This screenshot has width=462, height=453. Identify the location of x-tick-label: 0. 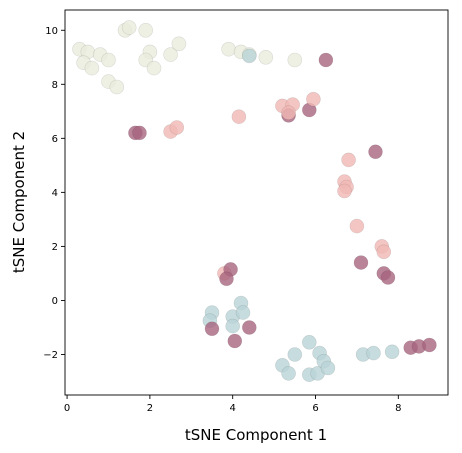
(67, 408).